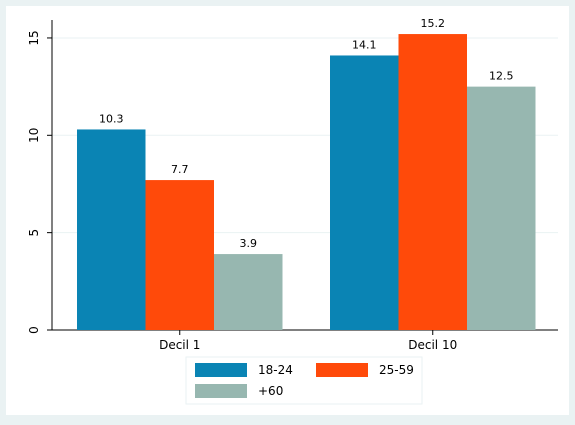  Describe the element at coordinates (432, 345) in the screenshot. I see `x-category-label: Decil 10` at that location.